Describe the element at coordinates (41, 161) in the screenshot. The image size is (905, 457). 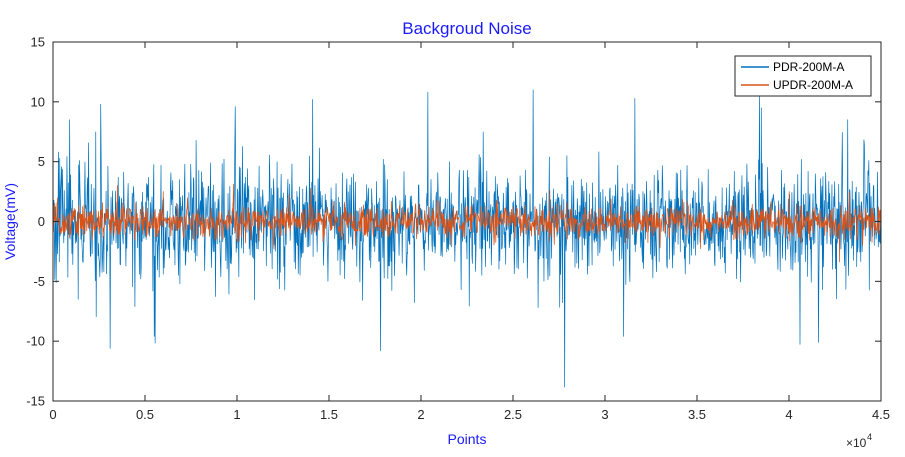
I see `y-tick-label: 5` at that location.